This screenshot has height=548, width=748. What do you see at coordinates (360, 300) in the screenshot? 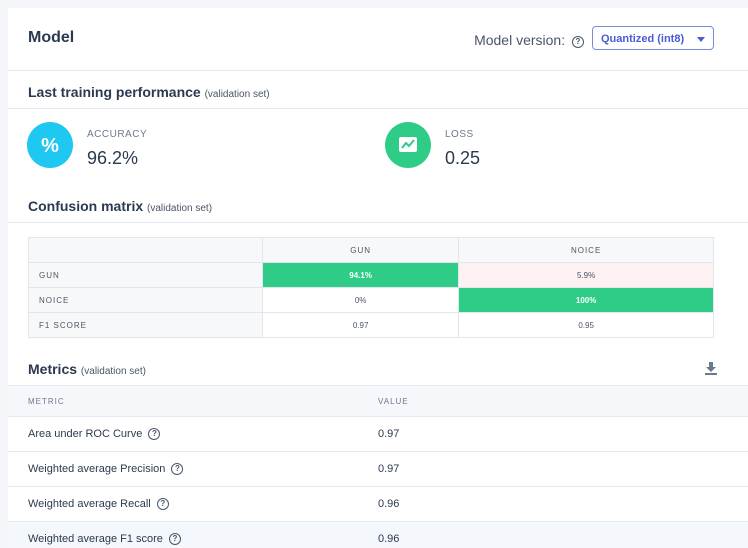
I see `matrix-cell: 0%` at bounding box center [360, 300].